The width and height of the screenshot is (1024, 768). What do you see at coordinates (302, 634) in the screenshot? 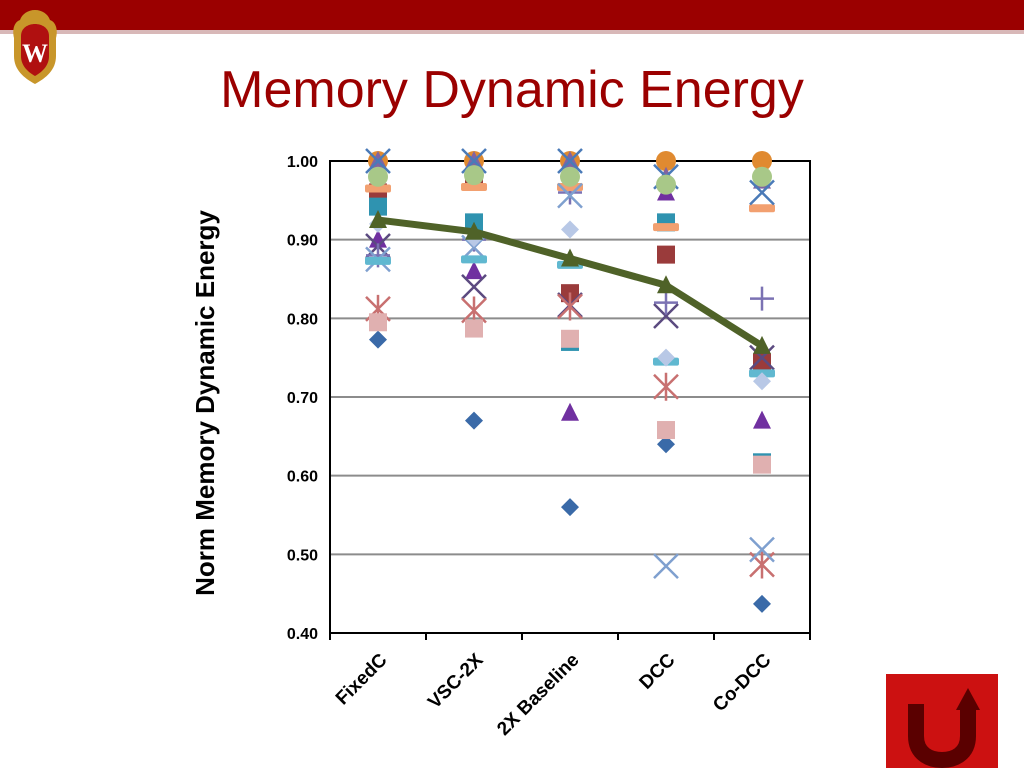
I see `y-tick-label: 0.40` at bounding box center [302, 634].